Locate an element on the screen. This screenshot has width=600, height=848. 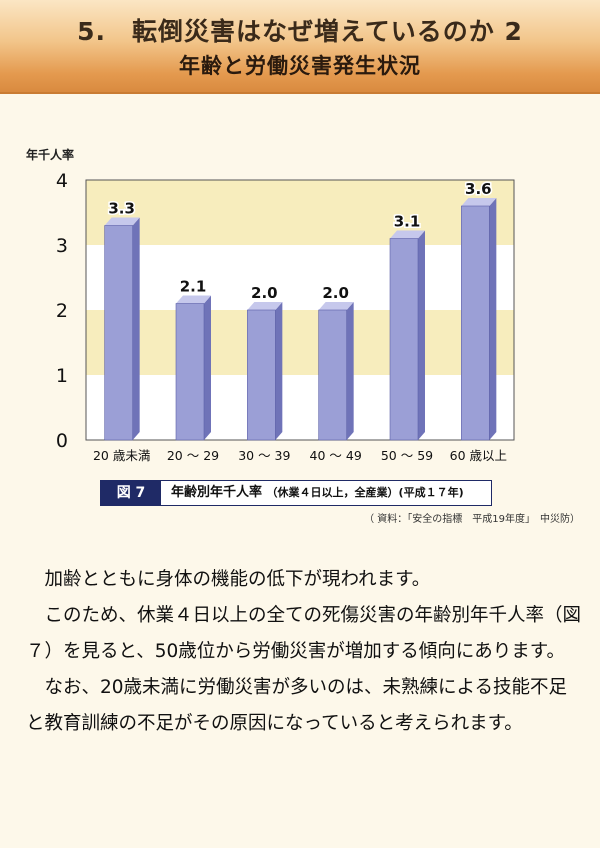
caption-note: （休業４日以上，全産業）(平成１７年) is located at coordinates (365, 492).